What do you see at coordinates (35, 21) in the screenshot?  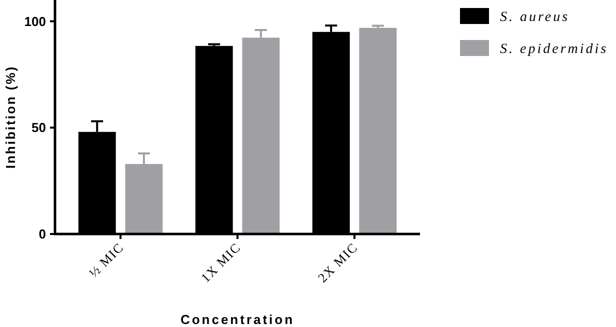 I see `y-tick-label: 100` at bounding box center [35, 21].